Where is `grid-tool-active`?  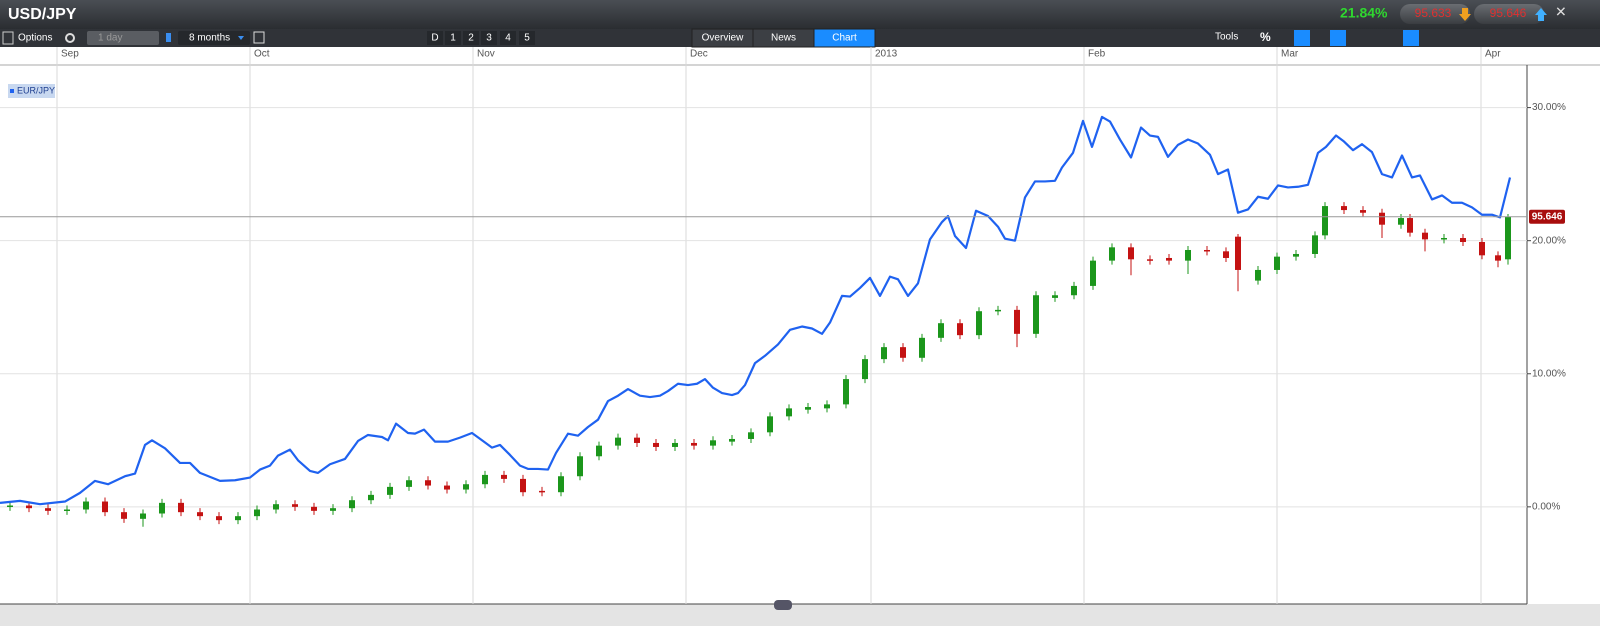
grid-tool-active is located at coordinates (1302, 38).